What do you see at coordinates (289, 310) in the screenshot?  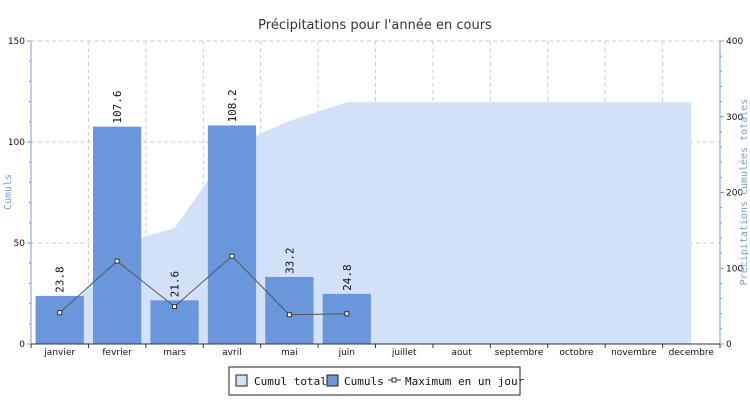 I see `bar-mai` at bounding box center [289, 310].